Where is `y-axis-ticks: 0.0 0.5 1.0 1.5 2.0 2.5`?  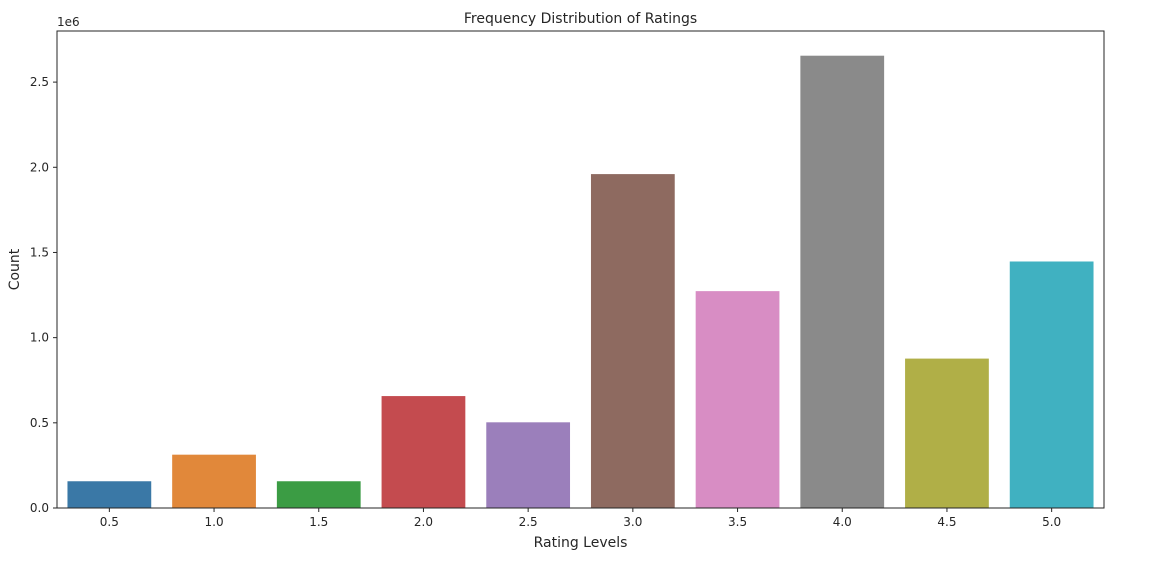
y-axis-ticks: 0.0 0.5 1.0 1.5 2.0 2.5 is located at coordinates (43, 295).